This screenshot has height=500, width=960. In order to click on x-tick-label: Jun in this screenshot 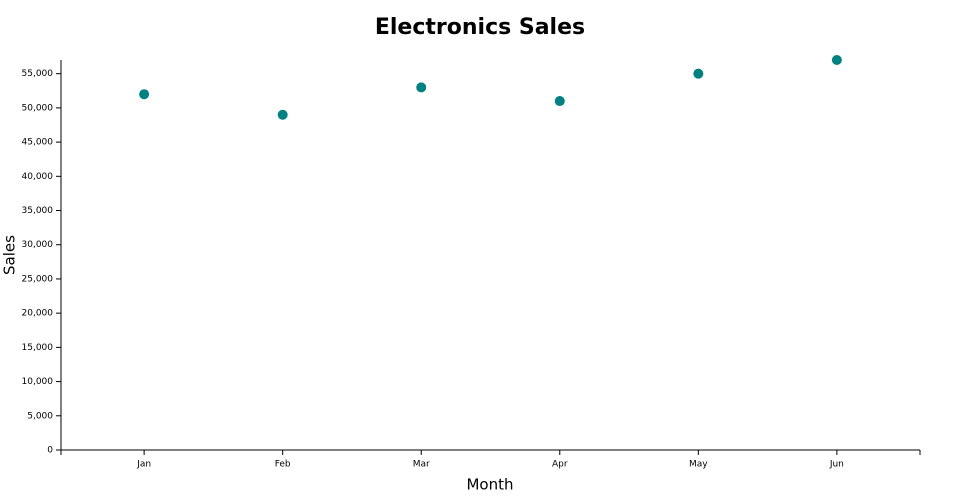, I will do `click(836, 465)`.